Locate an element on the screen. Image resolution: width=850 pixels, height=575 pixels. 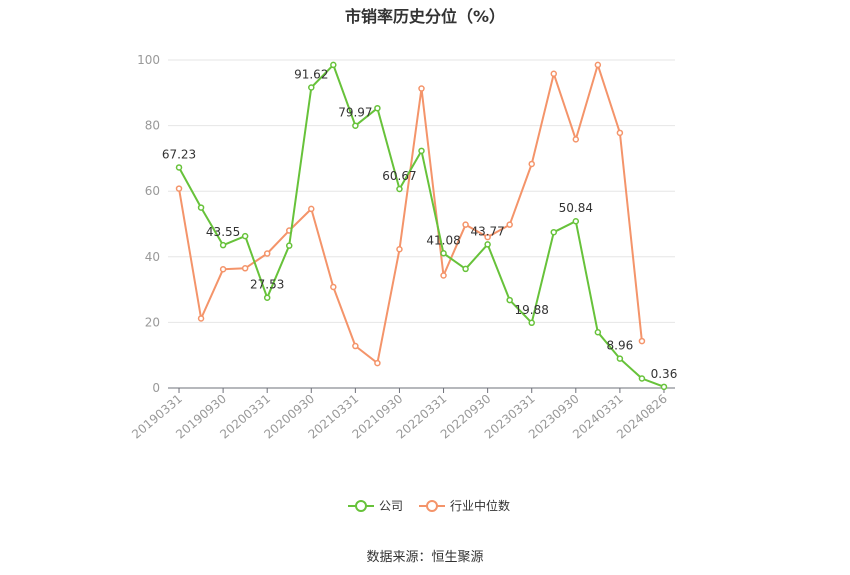
data-label: 43.55 is located at coordinates (223, 232).